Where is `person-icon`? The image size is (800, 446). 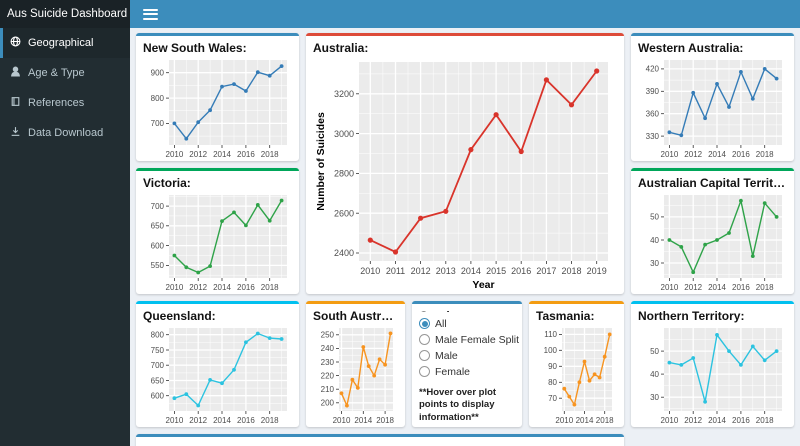 person-icon is located at coordinates (15, 73).